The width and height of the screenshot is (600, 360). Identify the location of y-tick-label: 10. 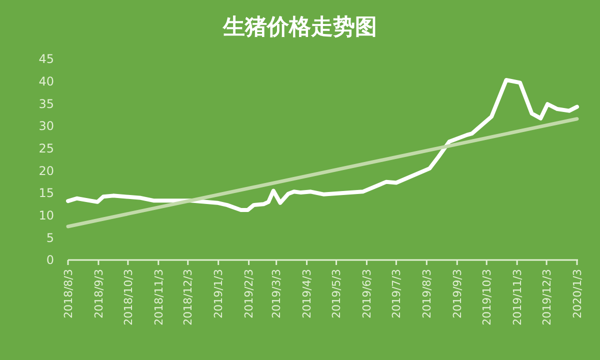
(46, 215).